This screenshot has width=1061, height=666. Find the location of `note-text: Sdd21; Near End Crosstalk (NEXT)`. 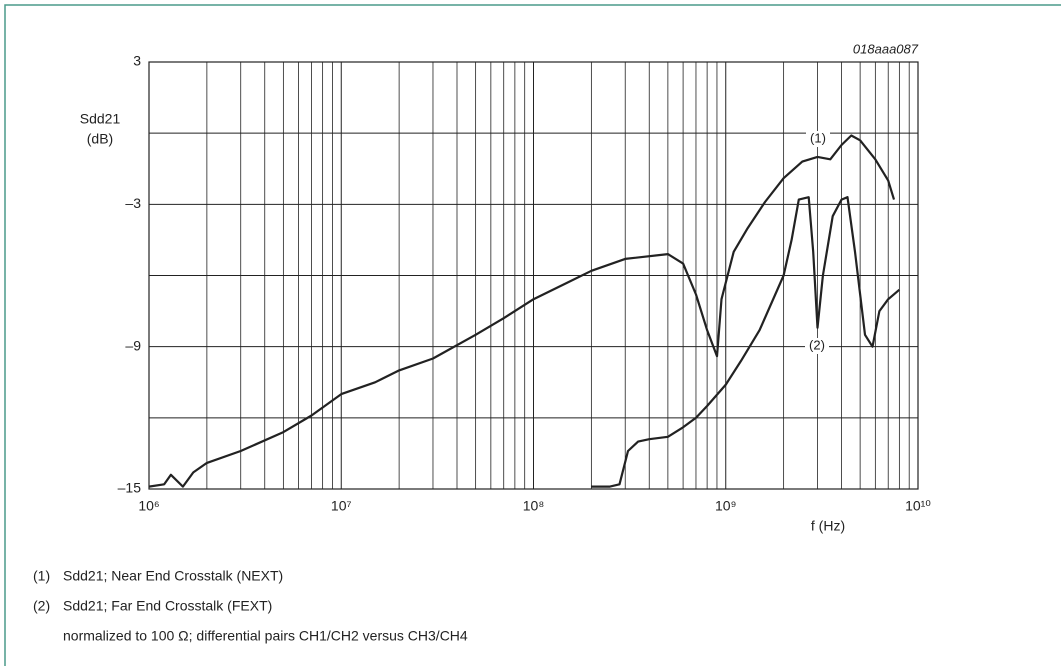

note-text: Sdd21; Near End Crosstalk (NEXT) is located at coordinates (173, 576).